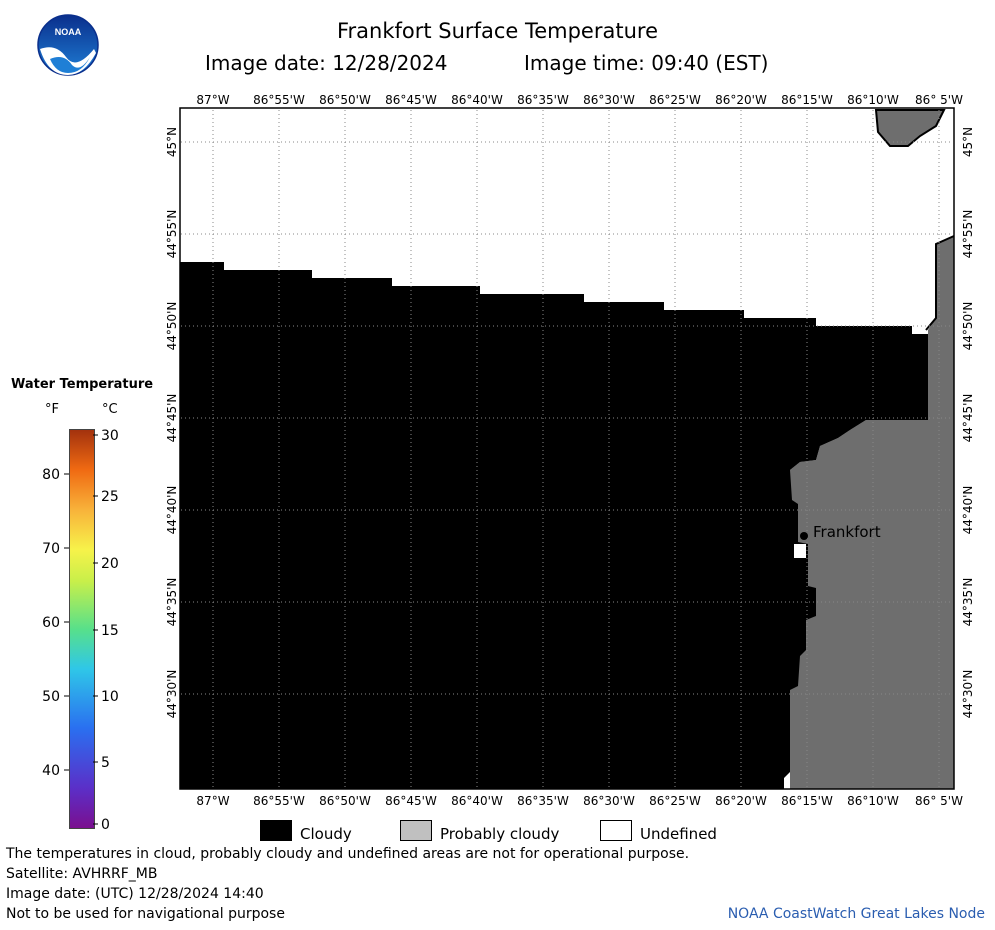  What do you see at coordinates (940, 283) in the screenshot?
I see `coastline` at bounding box center [940, 283].